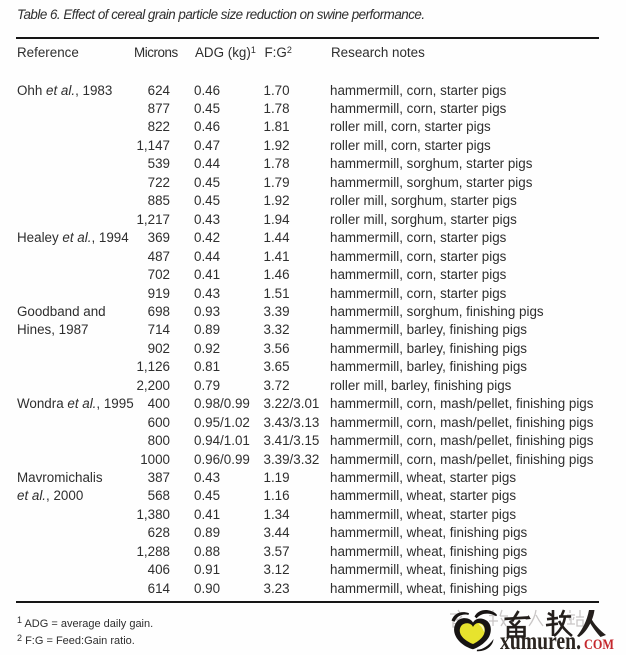 This screenshot has height=655, width=626. I want to click on svg-text: COM, so click(599, 645).